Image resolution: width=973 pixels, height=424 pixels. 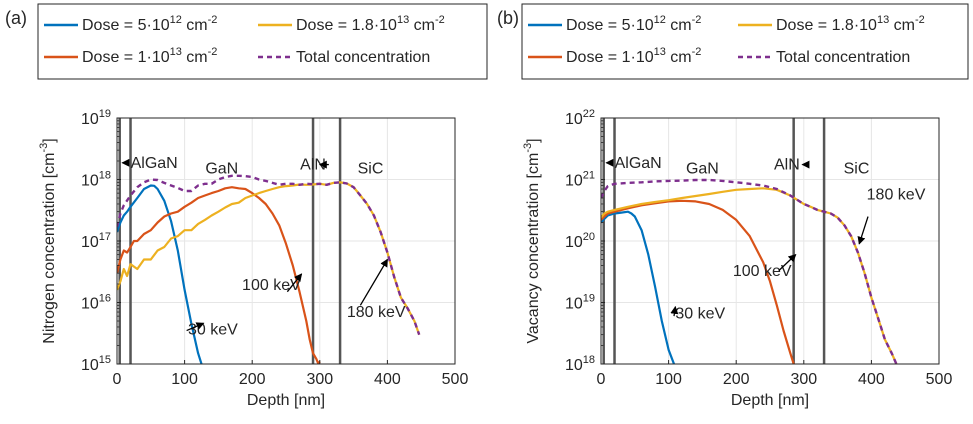 I want to click on text-span: -3, so click(x=44, y=148).